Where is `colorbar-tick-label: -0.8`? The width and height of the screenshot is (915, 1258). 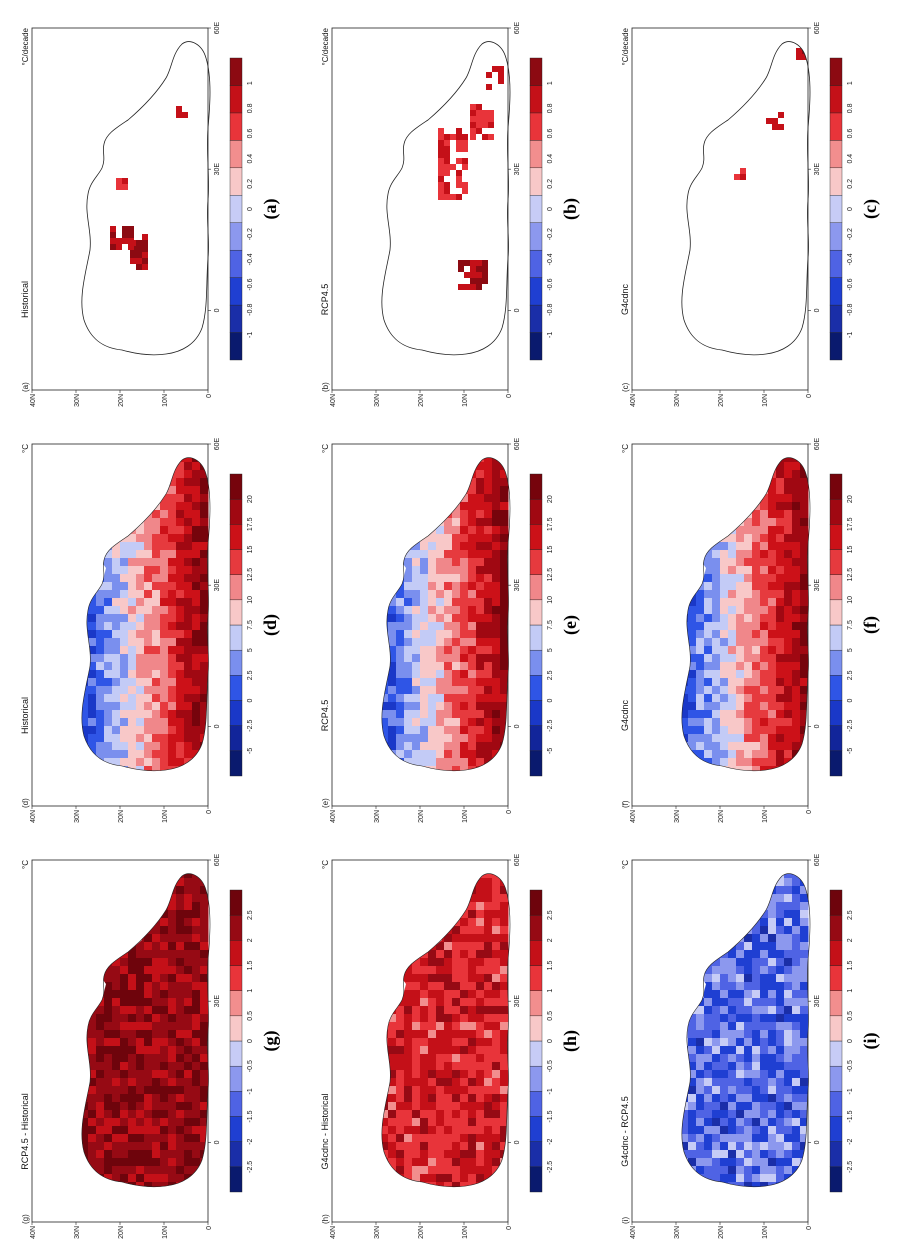 colorbar-tick-label: -0.8 is located at coordinates (250, 310).